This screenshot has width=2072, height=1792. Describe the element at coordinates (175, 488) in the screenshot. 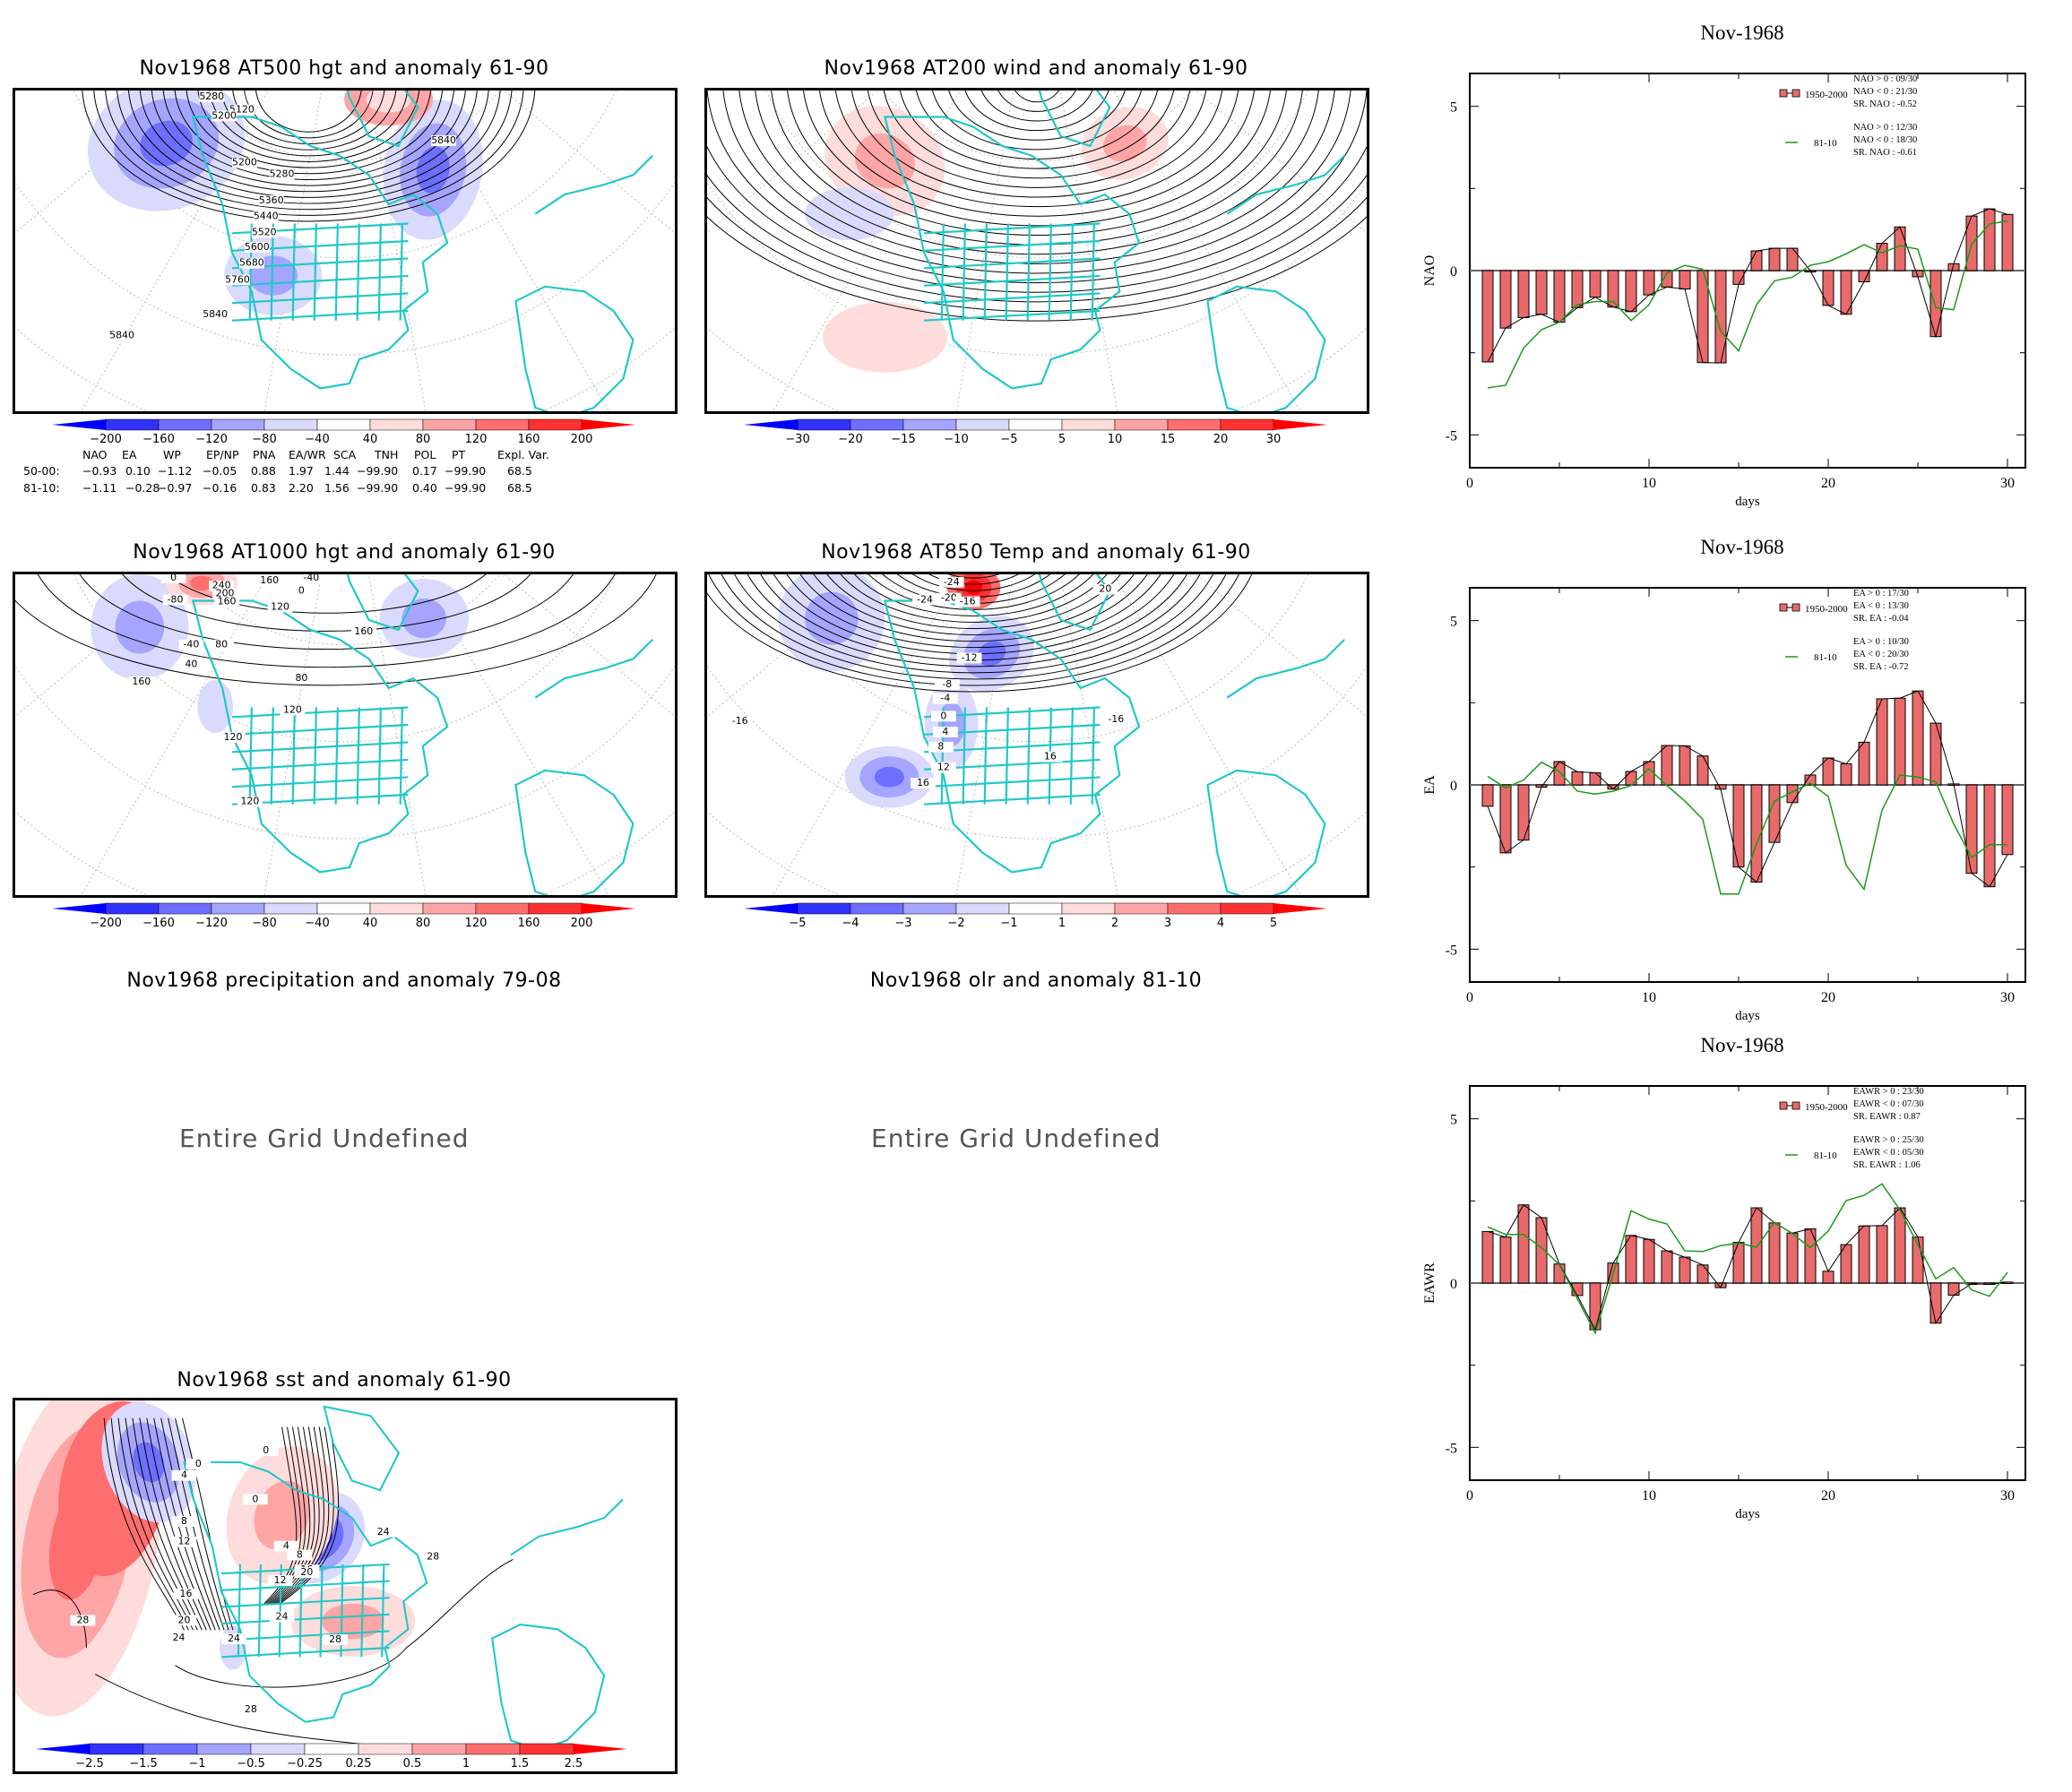

I see `table-cell: −0.97` at that location.